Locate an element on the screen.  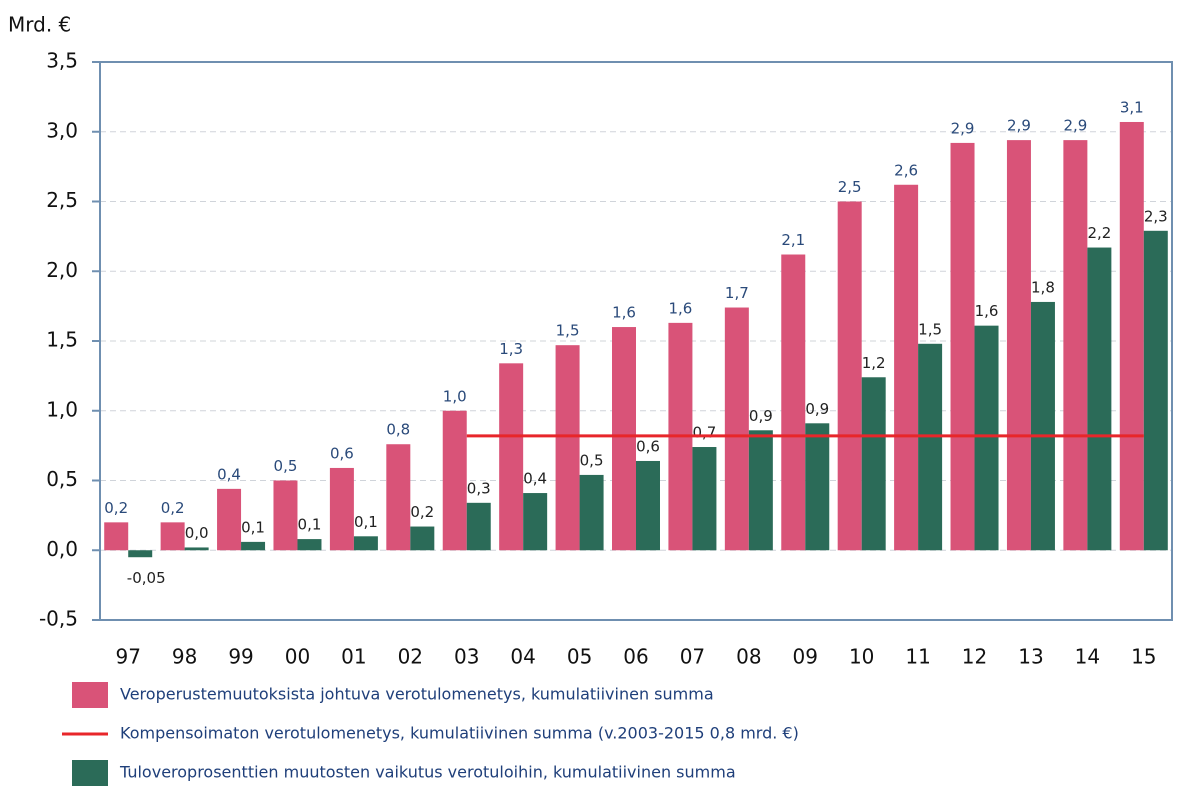
x-tick-label: 03 is located at coordinates (466, 657).